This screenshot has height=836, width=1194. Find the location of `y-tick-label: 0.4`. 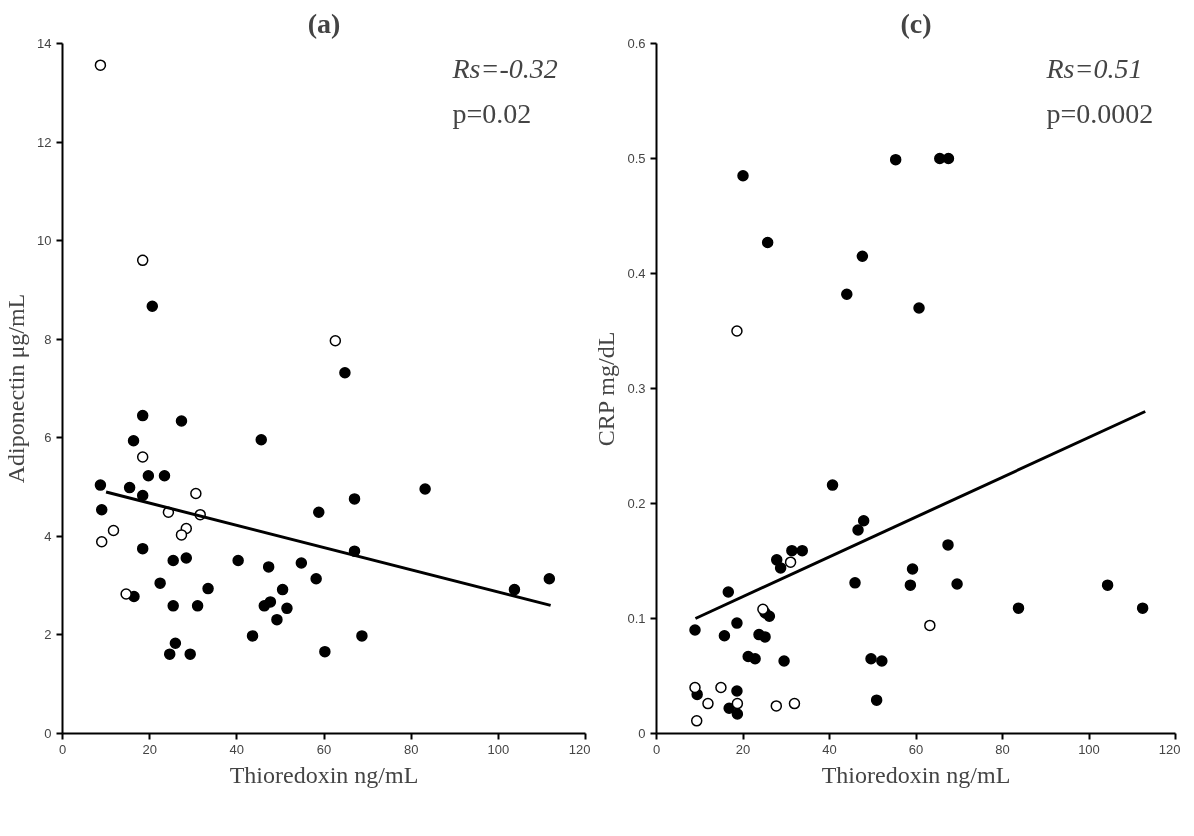

y-tick-label: 0.4 is located at coordinates (636, 273).